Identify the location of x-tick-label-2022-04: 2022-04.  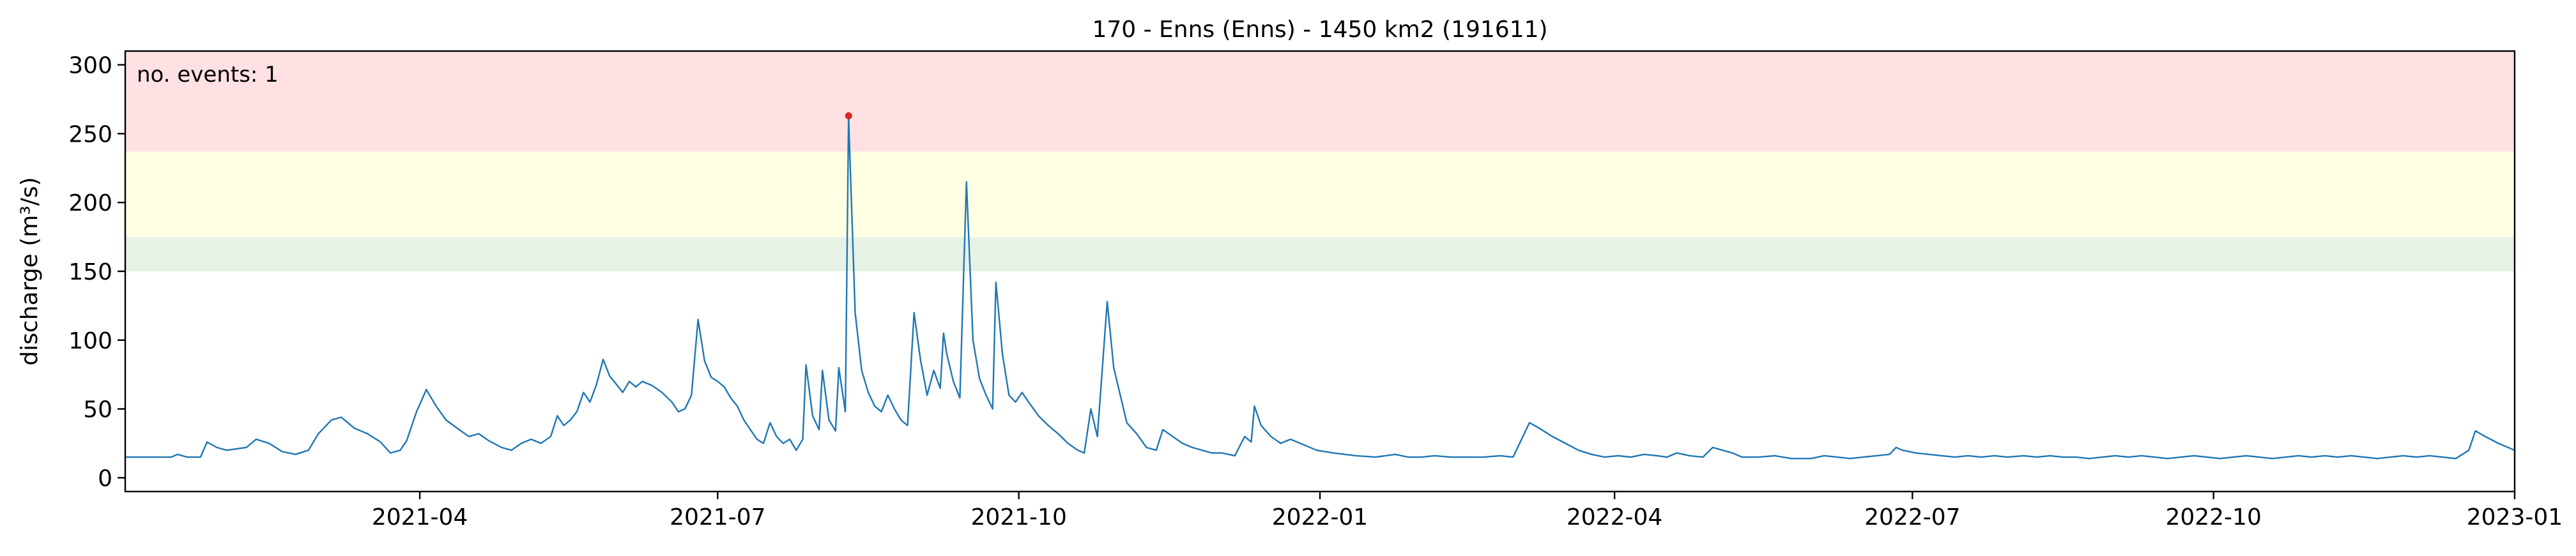
(1614, 517).